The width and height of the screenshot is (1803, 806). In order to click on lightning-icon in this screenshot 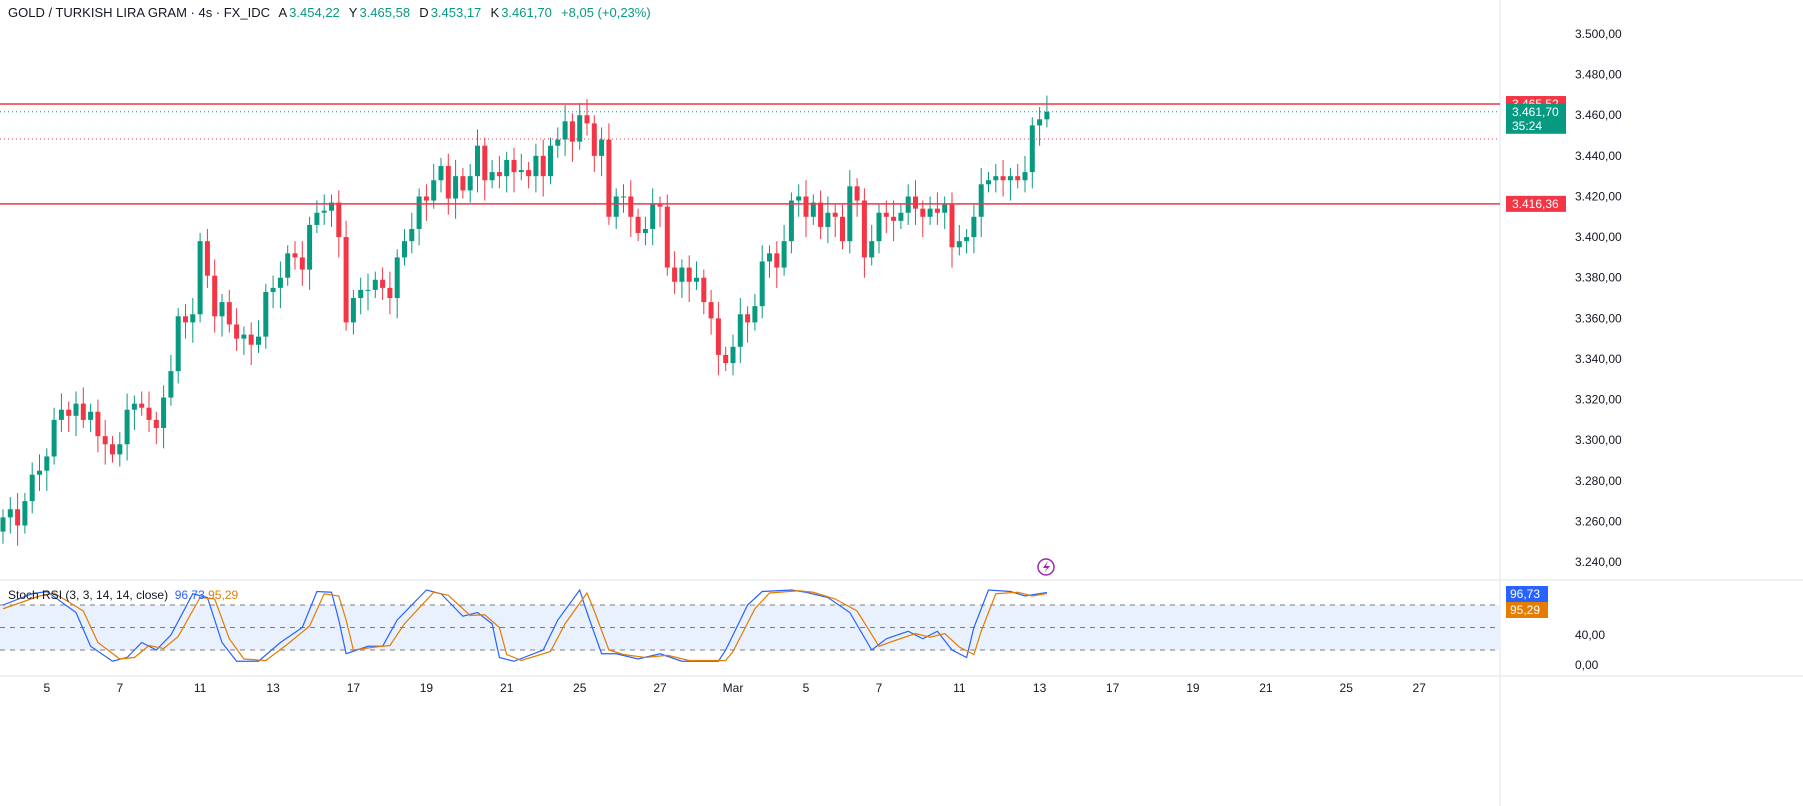, I will do `click(1046, 567)`.